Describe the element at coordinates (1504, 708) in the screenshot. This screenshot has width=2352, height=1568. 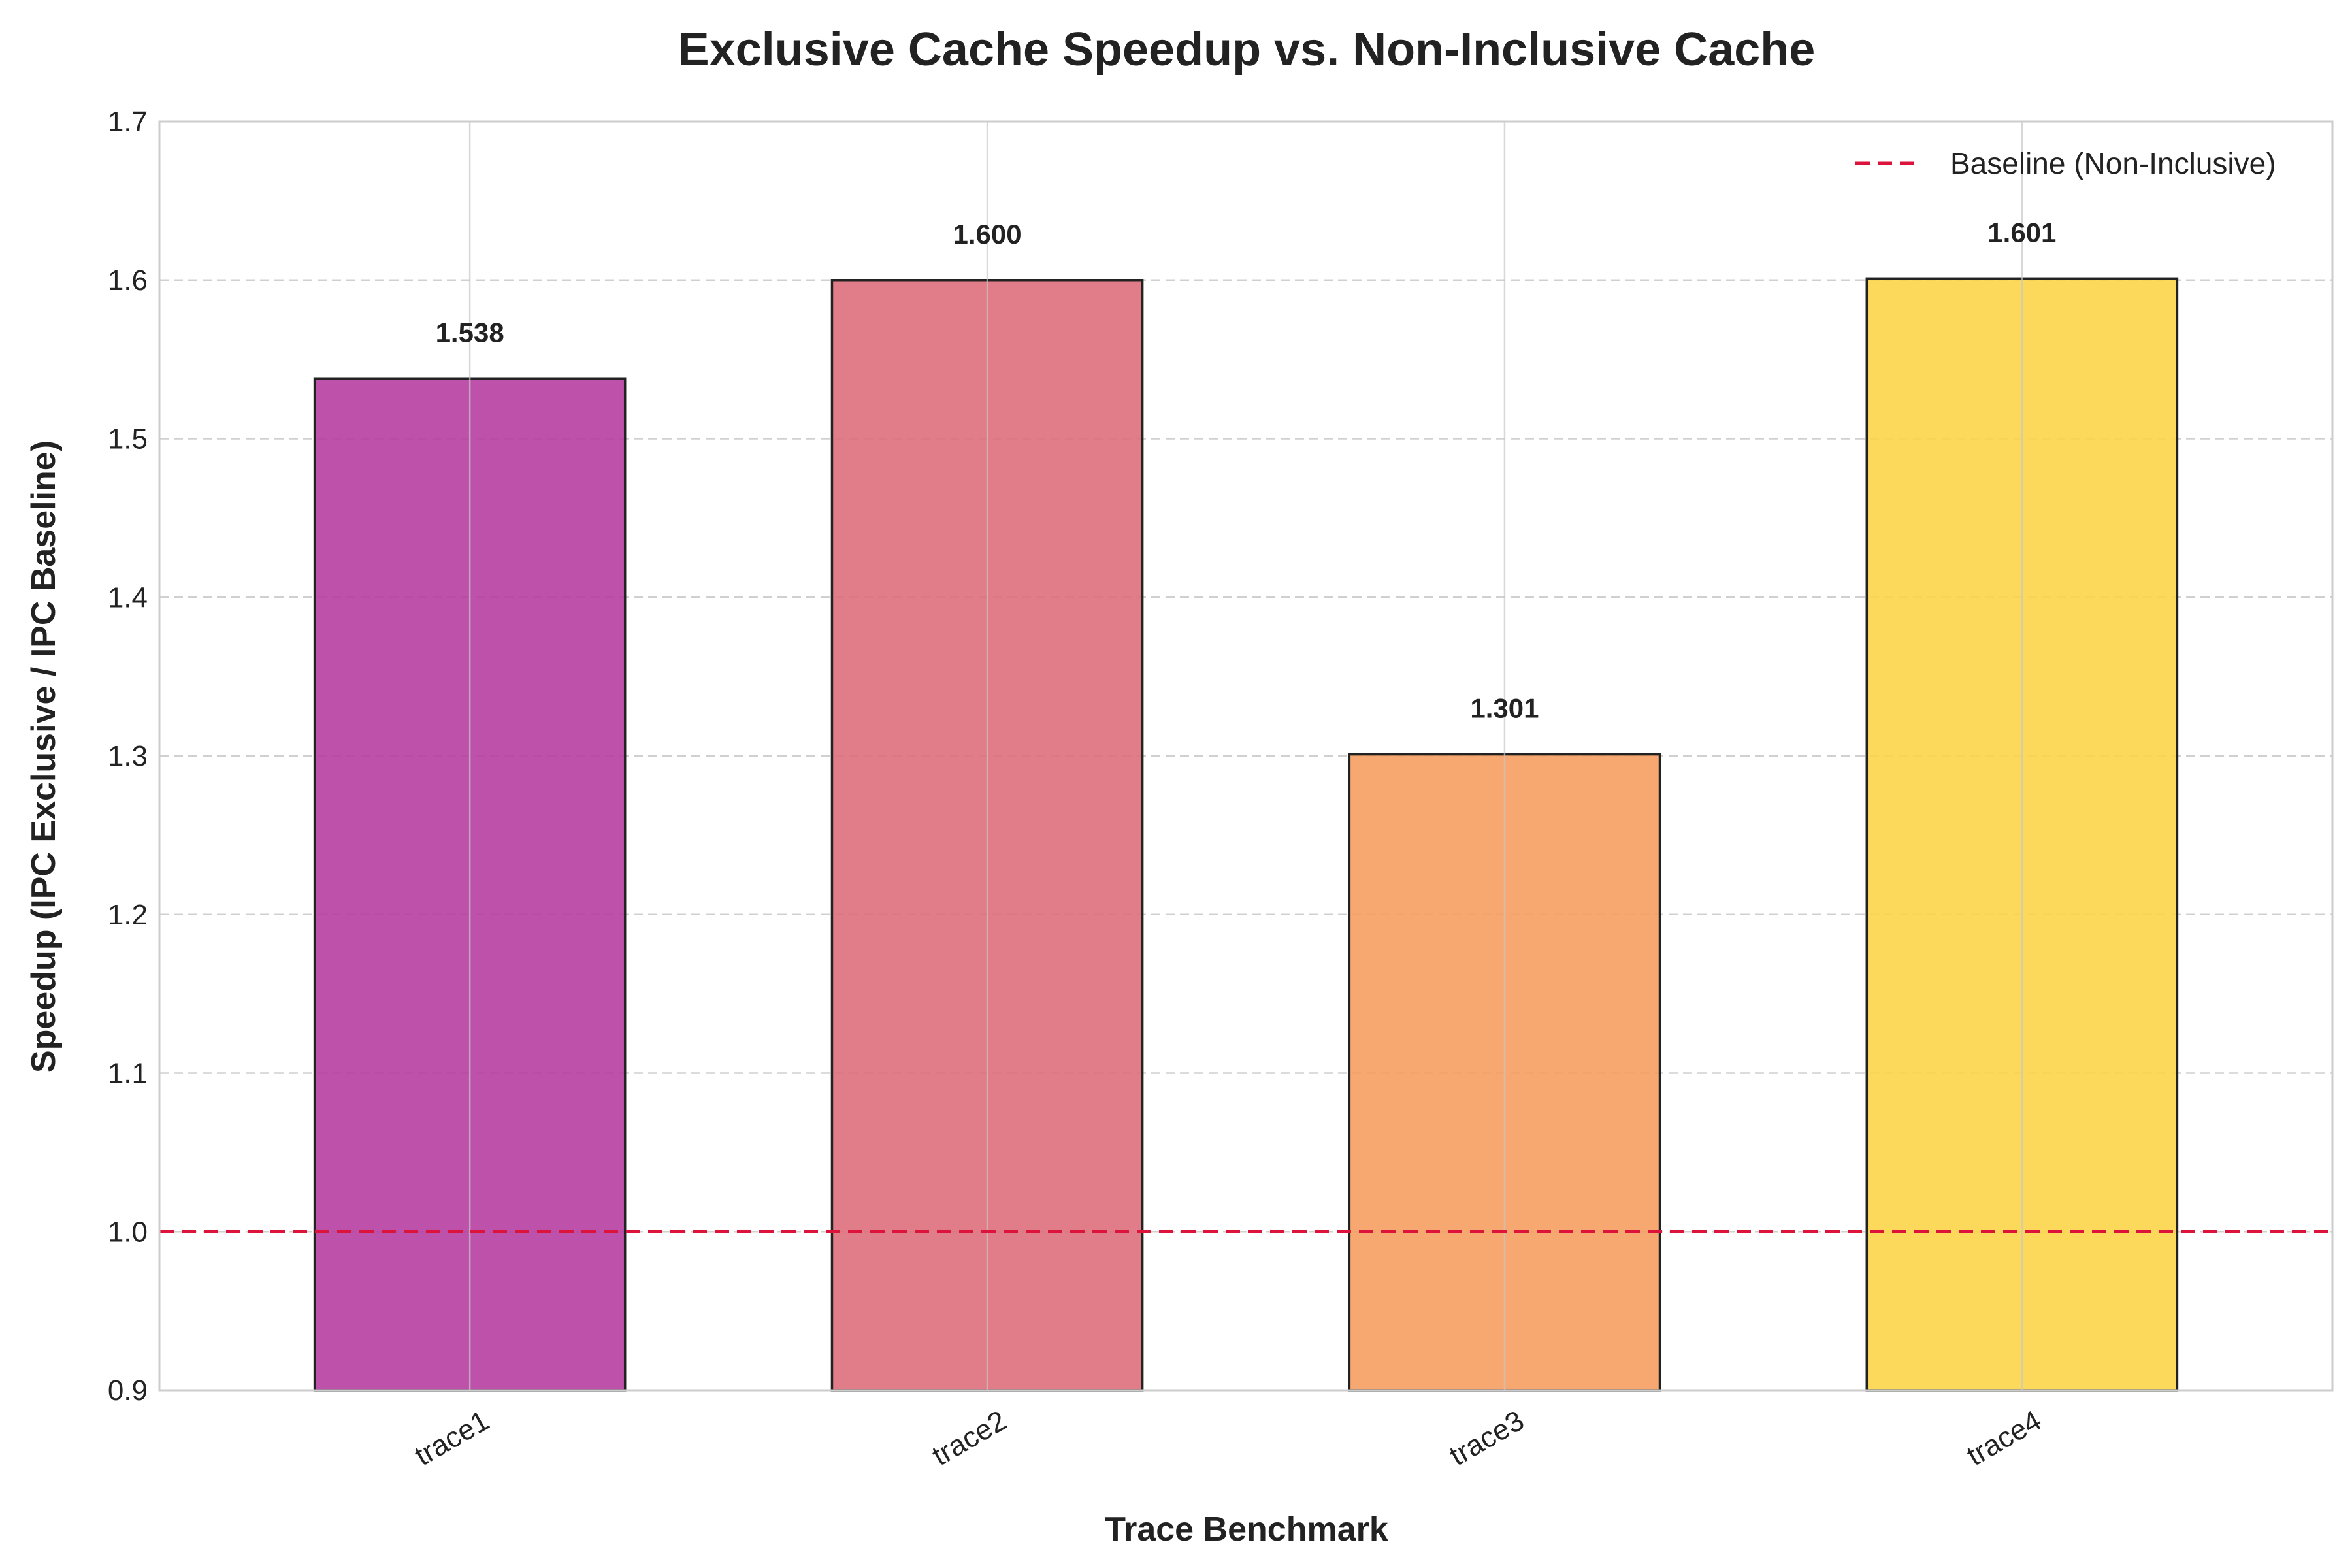
I see `data-label-trace3: 1.301` at that location.